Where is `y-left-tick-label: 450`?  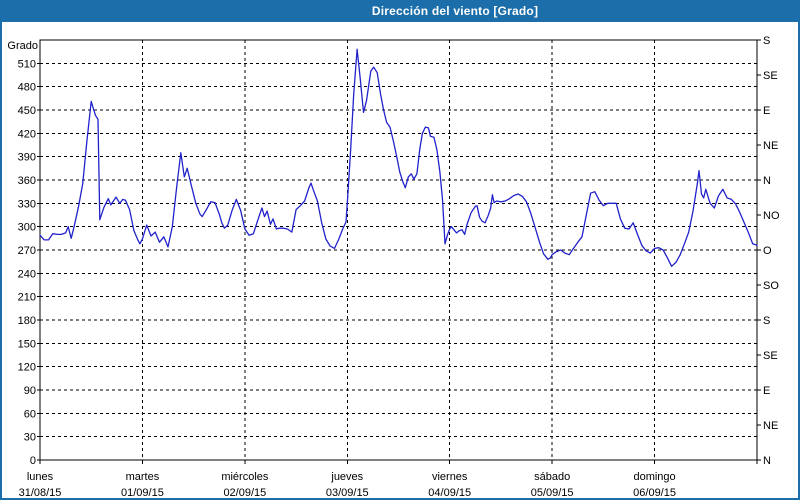 y-left-tick-label: 450 is located at coordinates (27, 111).